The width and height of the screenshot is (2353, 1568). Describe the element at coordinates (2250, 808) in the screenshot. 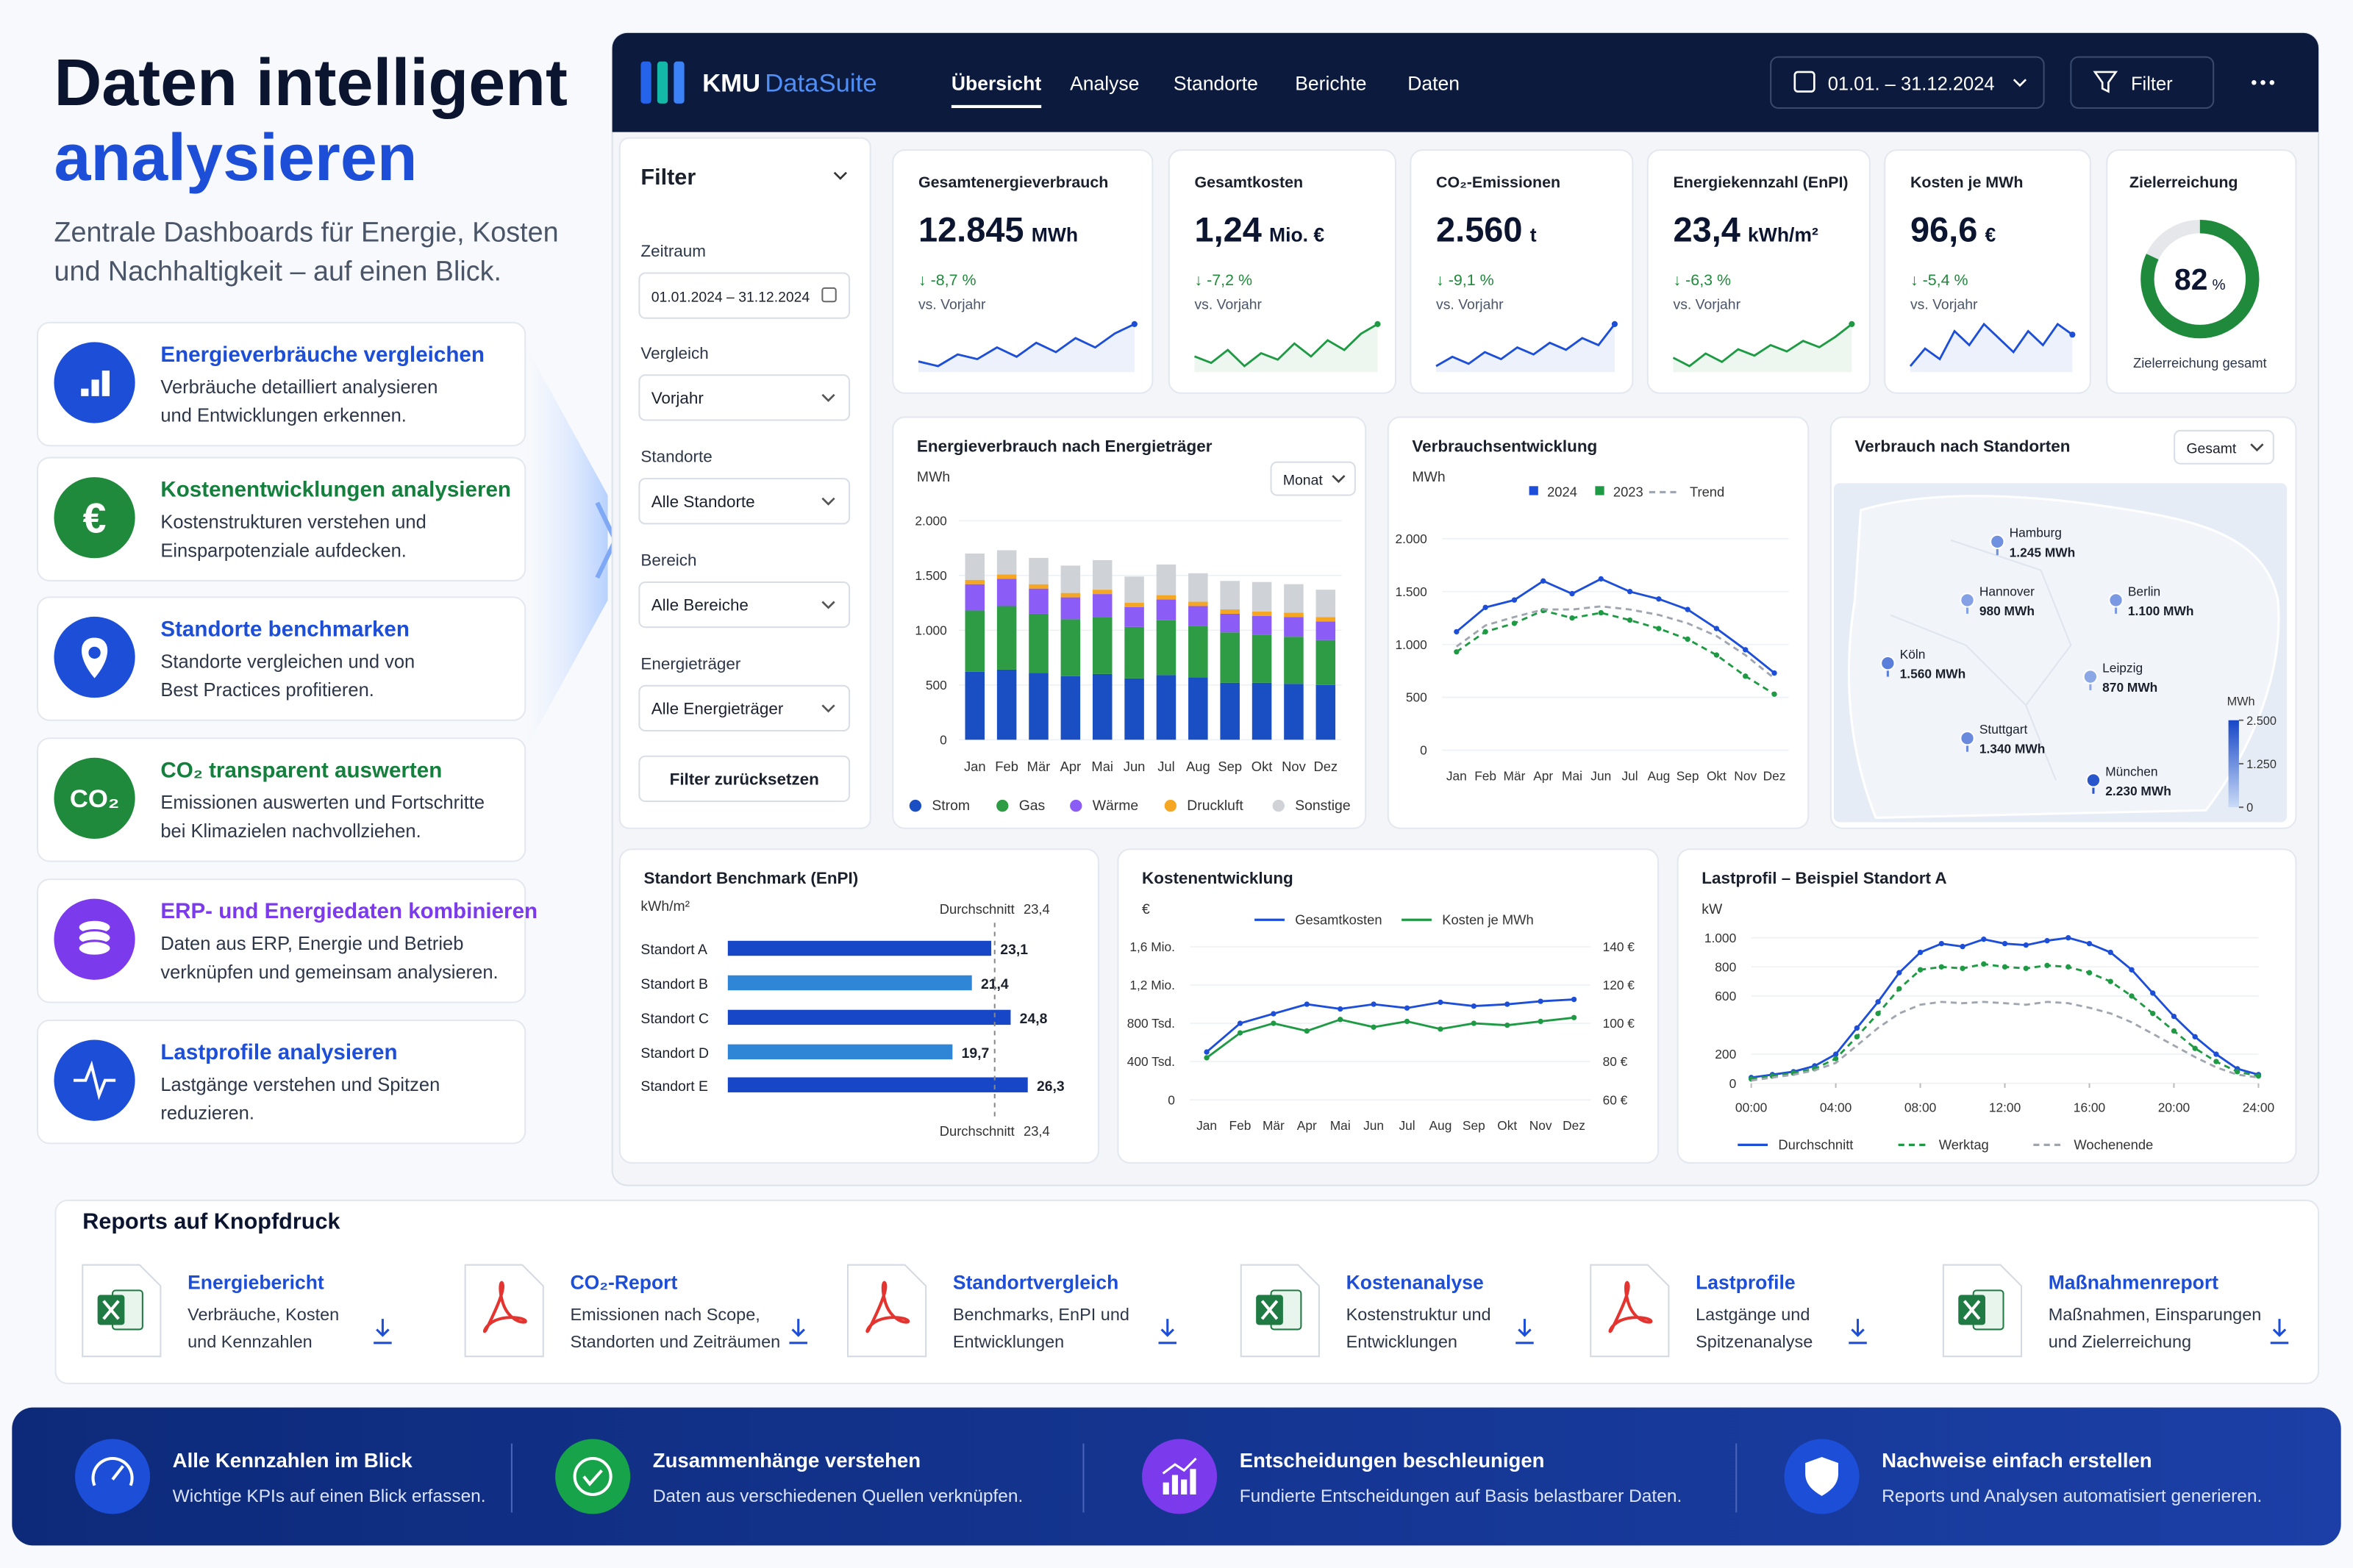

I see `scale-tick-label: 0` at that location.